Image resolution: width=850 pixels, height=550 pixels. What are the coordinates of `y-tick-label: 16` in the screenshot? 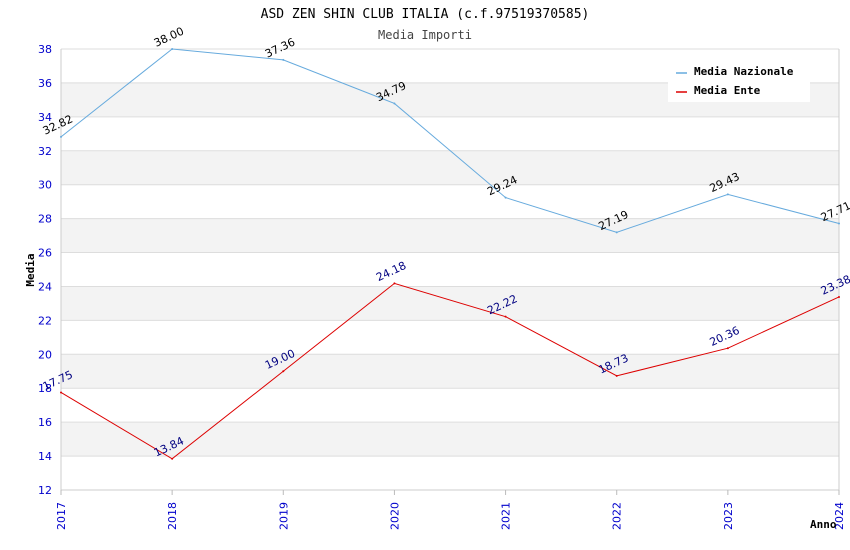 It's located at (45, 422).